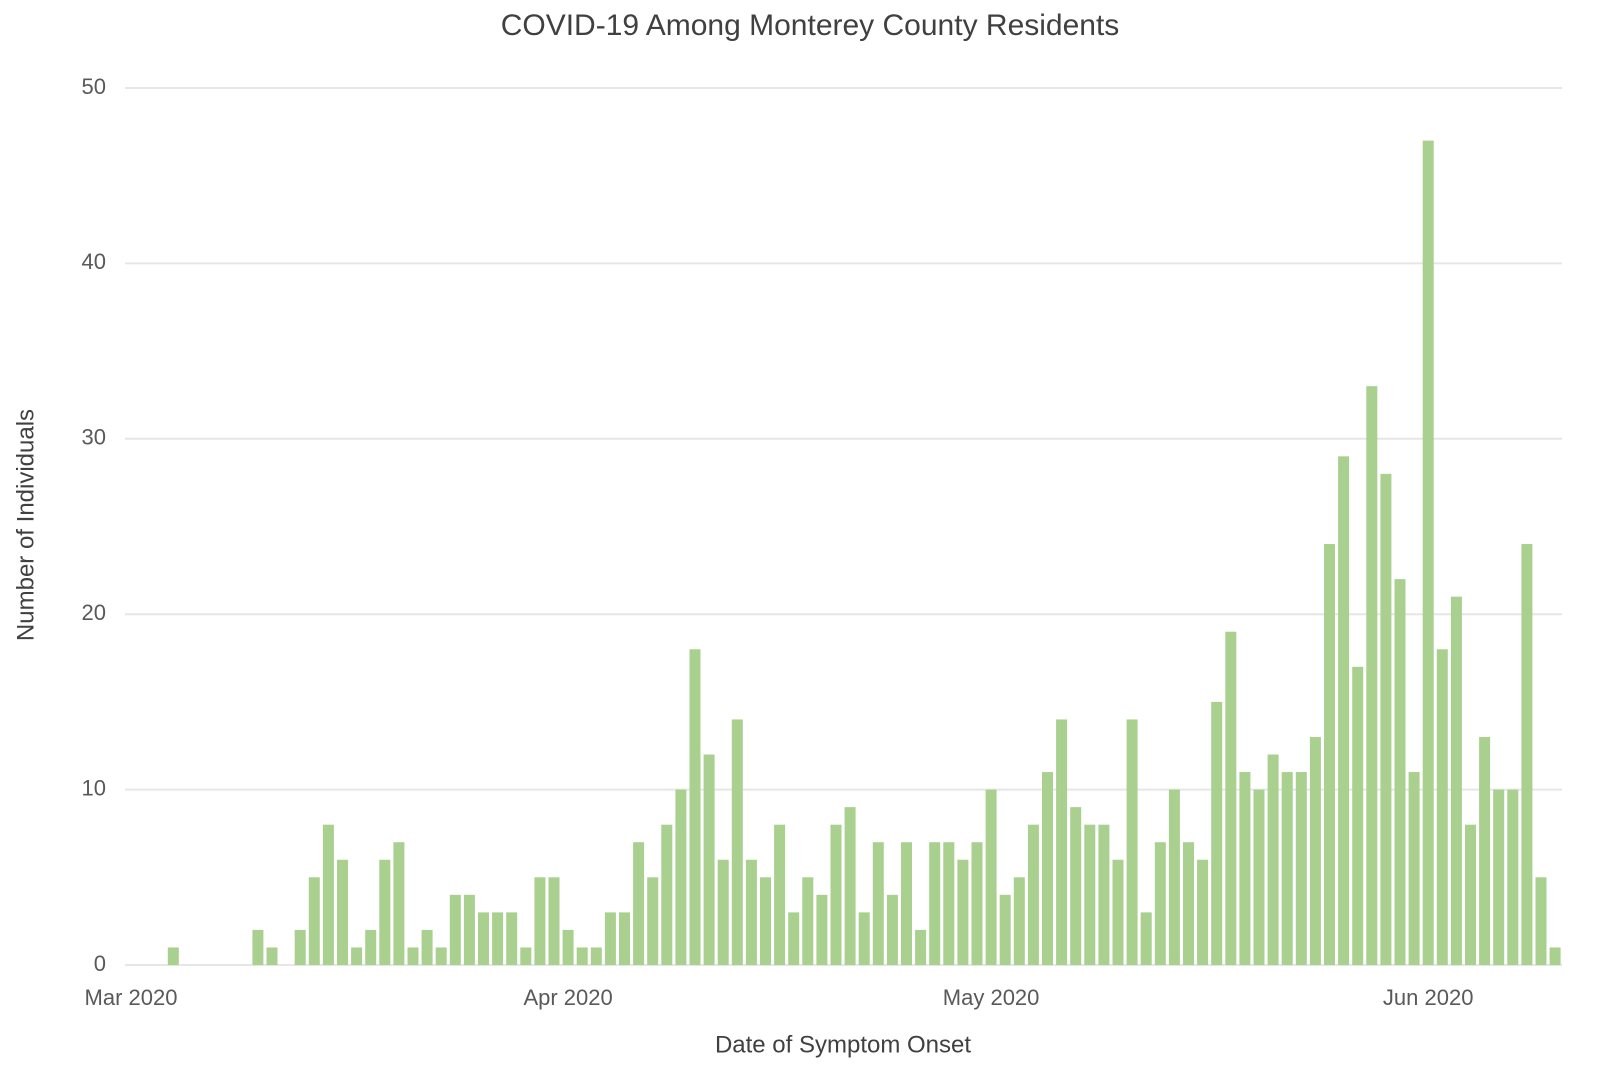 The height and width of the screenshot is (1092, 1611). Describe the element at coordinates (25, 525) in the screenshot. I see `y-axis-label: Number of Individuals` at that location.